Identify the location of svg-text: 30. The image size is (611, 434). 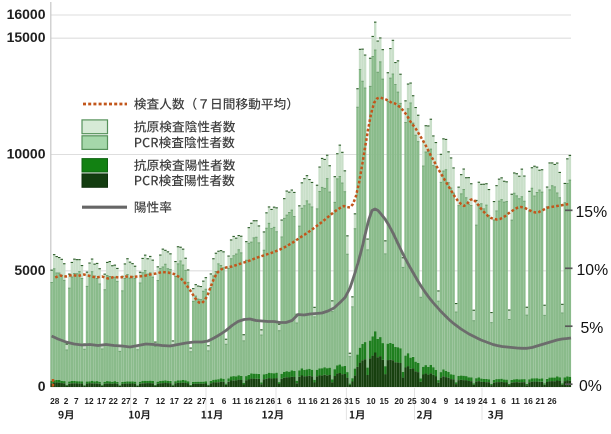
(425, 401).